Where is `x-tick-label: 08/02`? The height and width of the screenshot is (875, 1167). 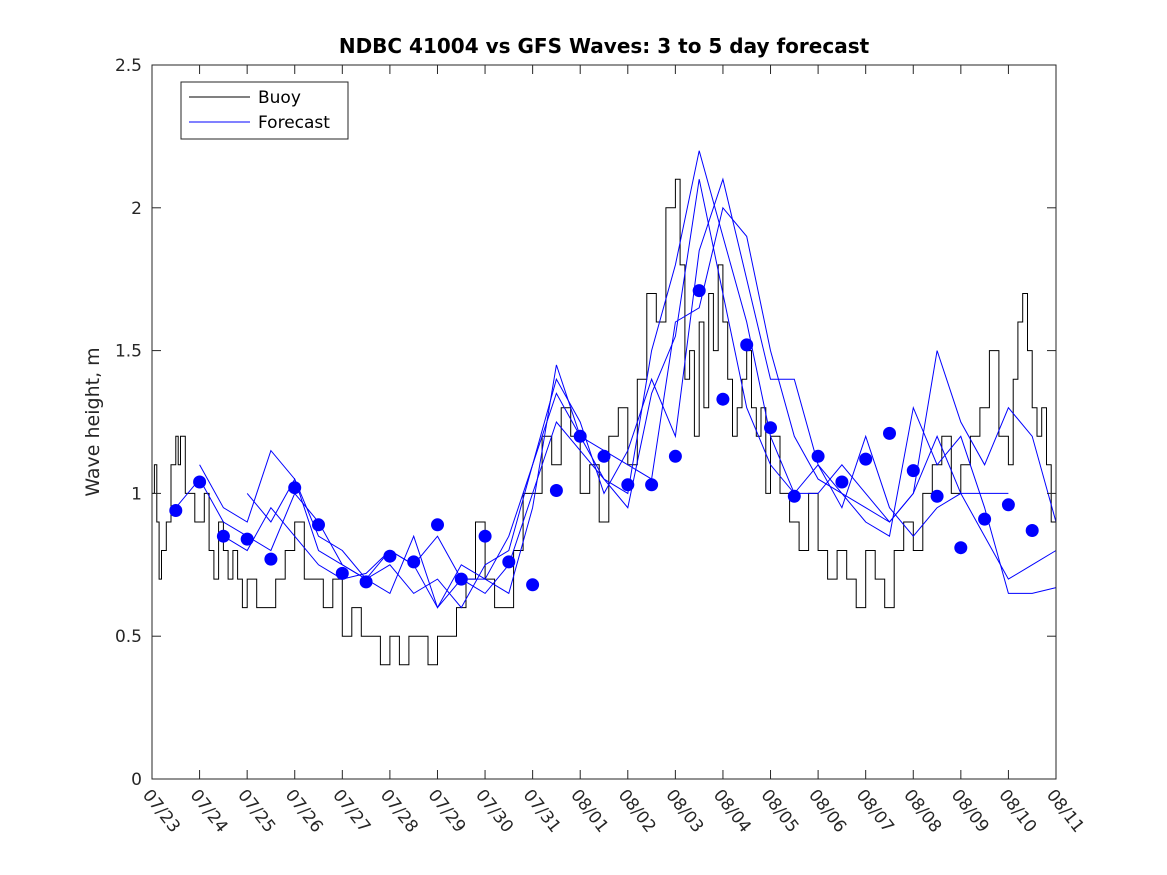
x-tick-label: 08/02 is located at coordinates (637, 811).